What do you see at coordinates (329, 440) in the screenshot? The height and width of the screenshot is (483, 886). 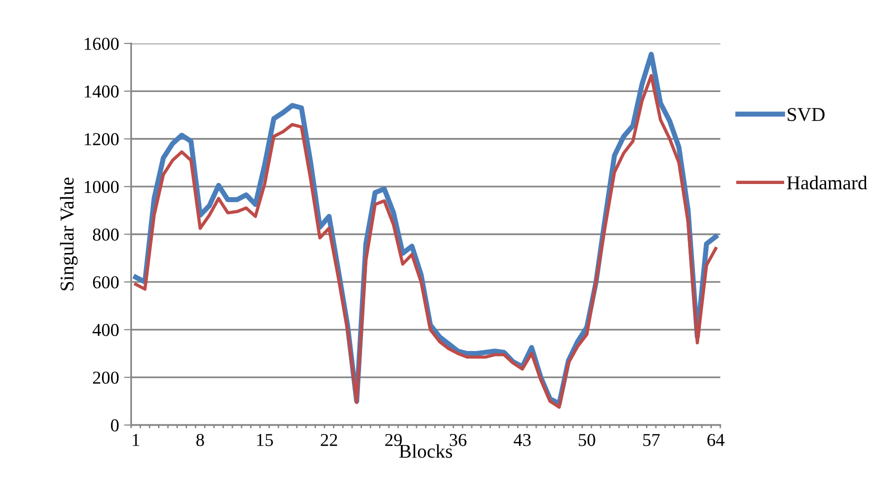 I see `x-tick-label: 22` at bounding box center [329, 440].